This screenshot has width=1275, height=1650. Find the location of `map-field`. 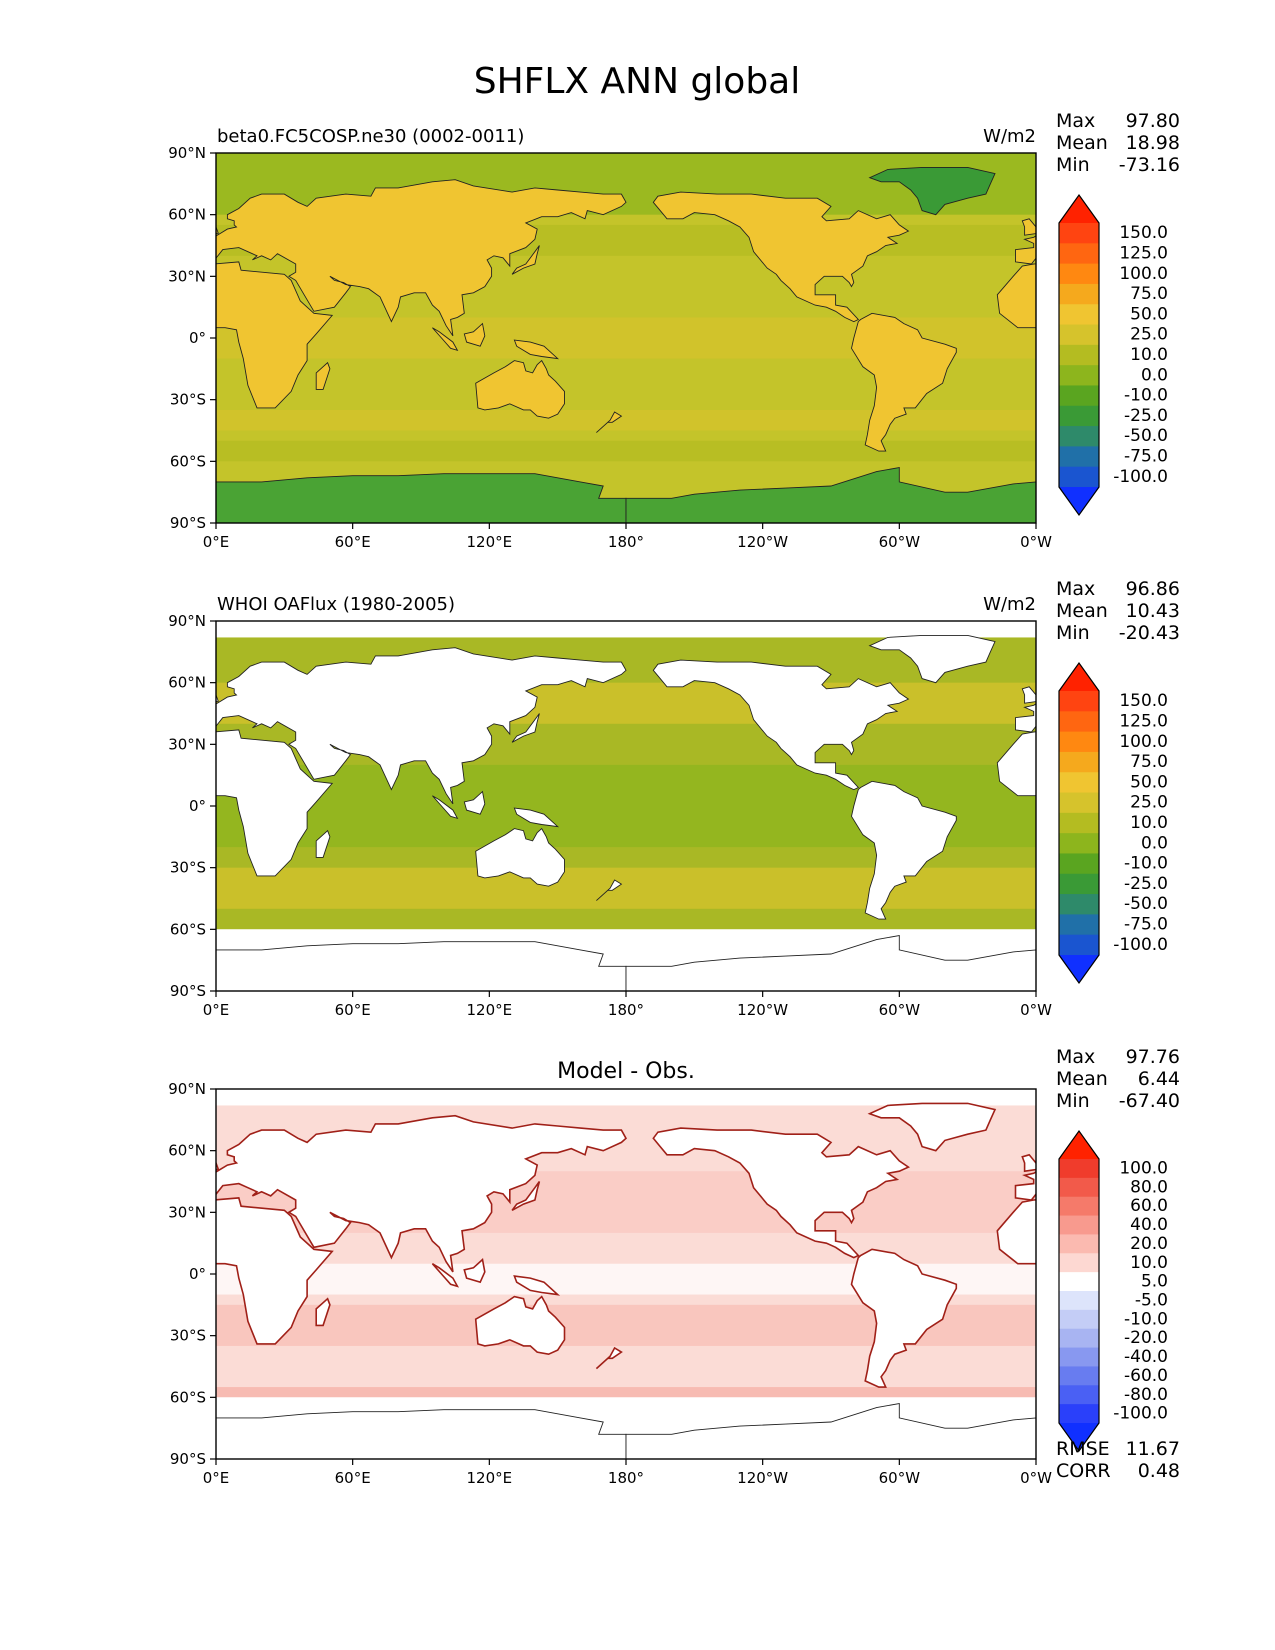

map-field is located at coordinates (626, 1274).